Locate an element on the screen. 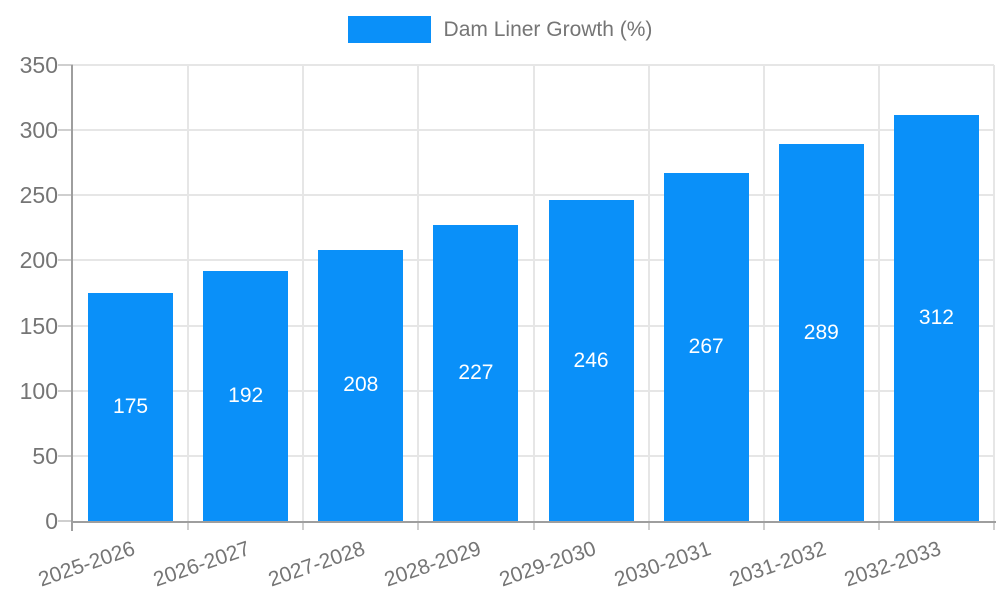 The image size is (1000, 600). legend-swatch is located at coordinates (389, 29).